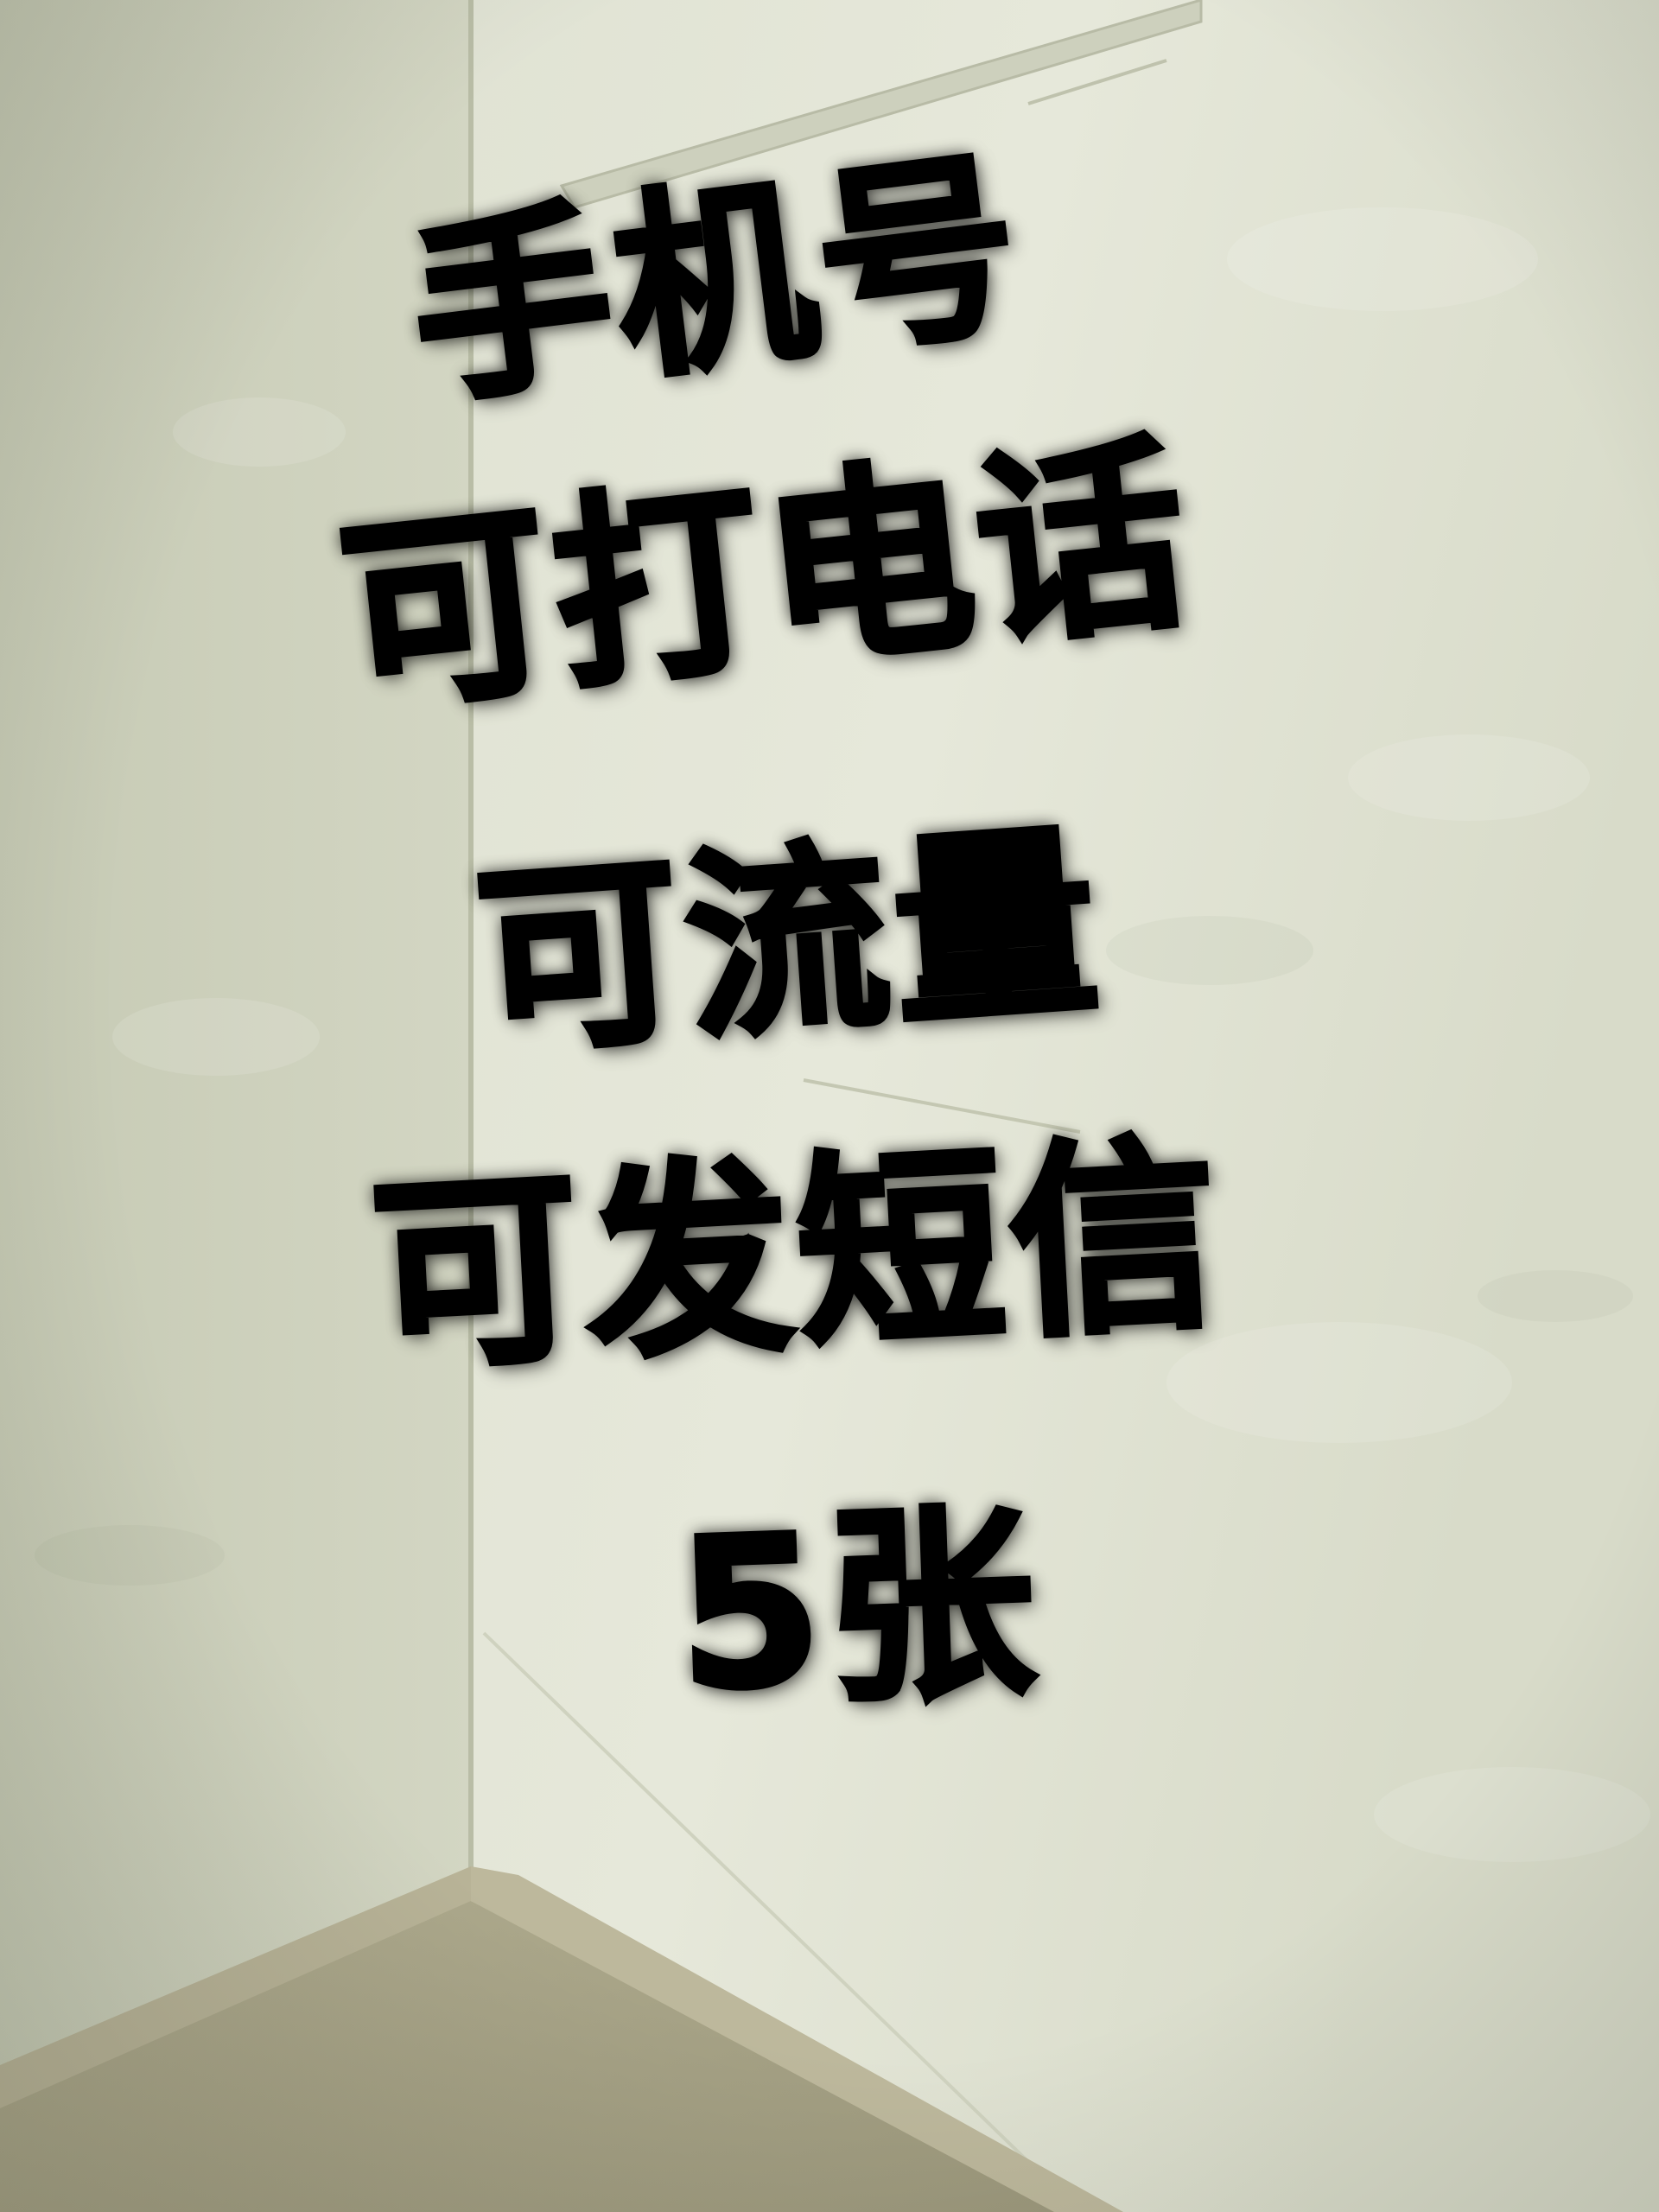 The height and width of the screenshot is (2212, 1659). I want to click on caption-line-phone-number: 手机号, so click(717, 281).